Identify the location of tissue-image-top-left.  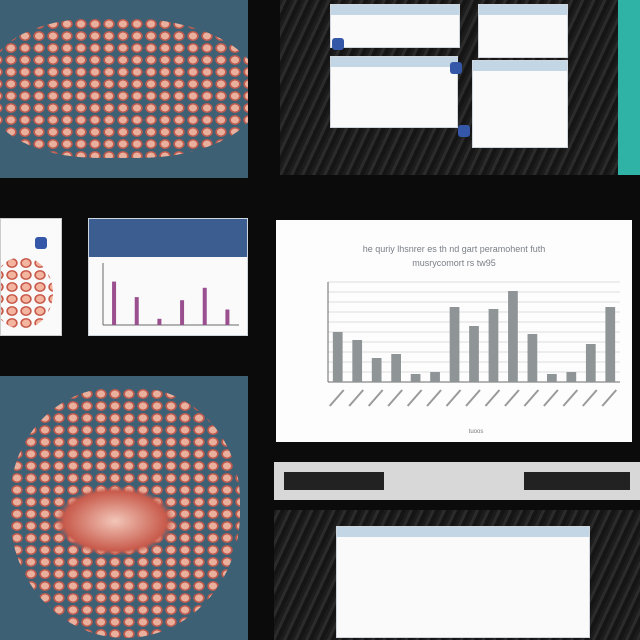
(124, 89).